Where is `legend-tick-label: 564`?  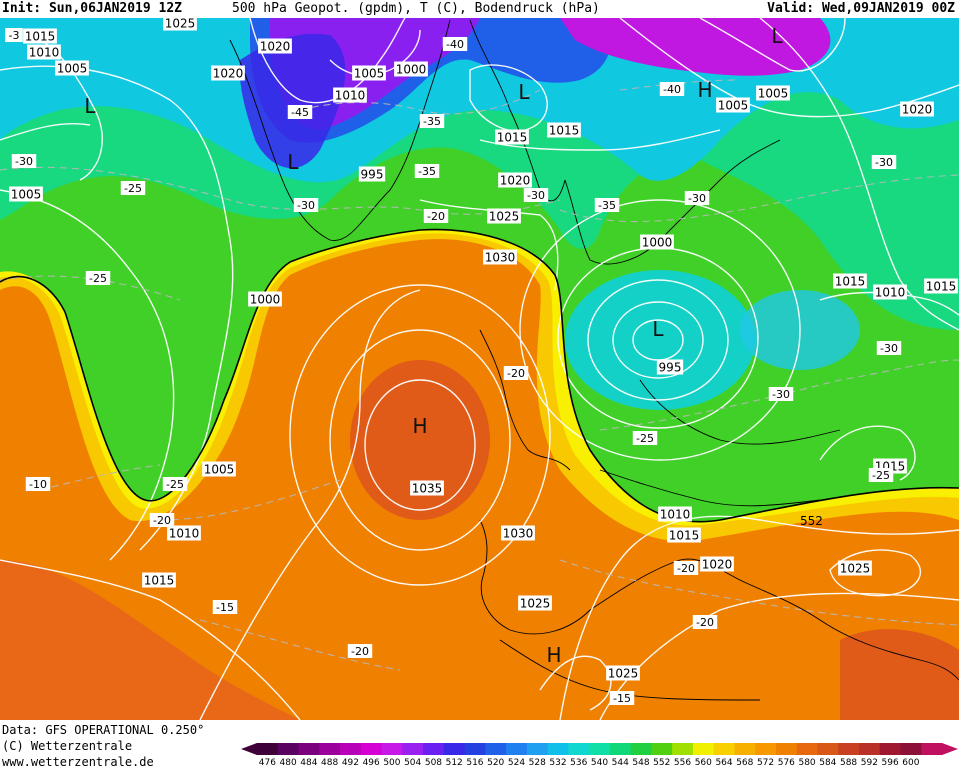
legend-tick-label: 564 is located at coordinates (723, 763).